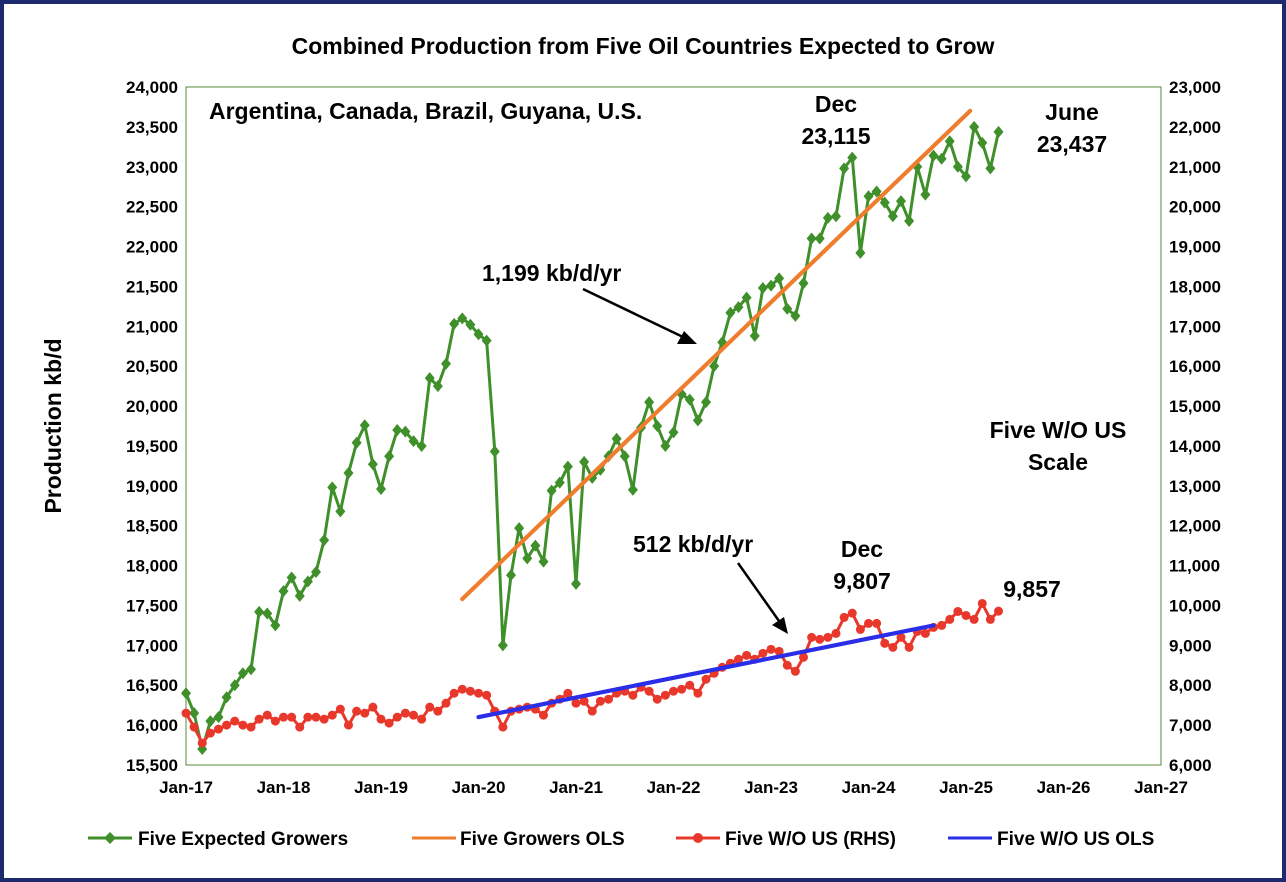 The image size is (1286, 882). I want to click on y2-tick-label: 22,000, so click(1195, 127).